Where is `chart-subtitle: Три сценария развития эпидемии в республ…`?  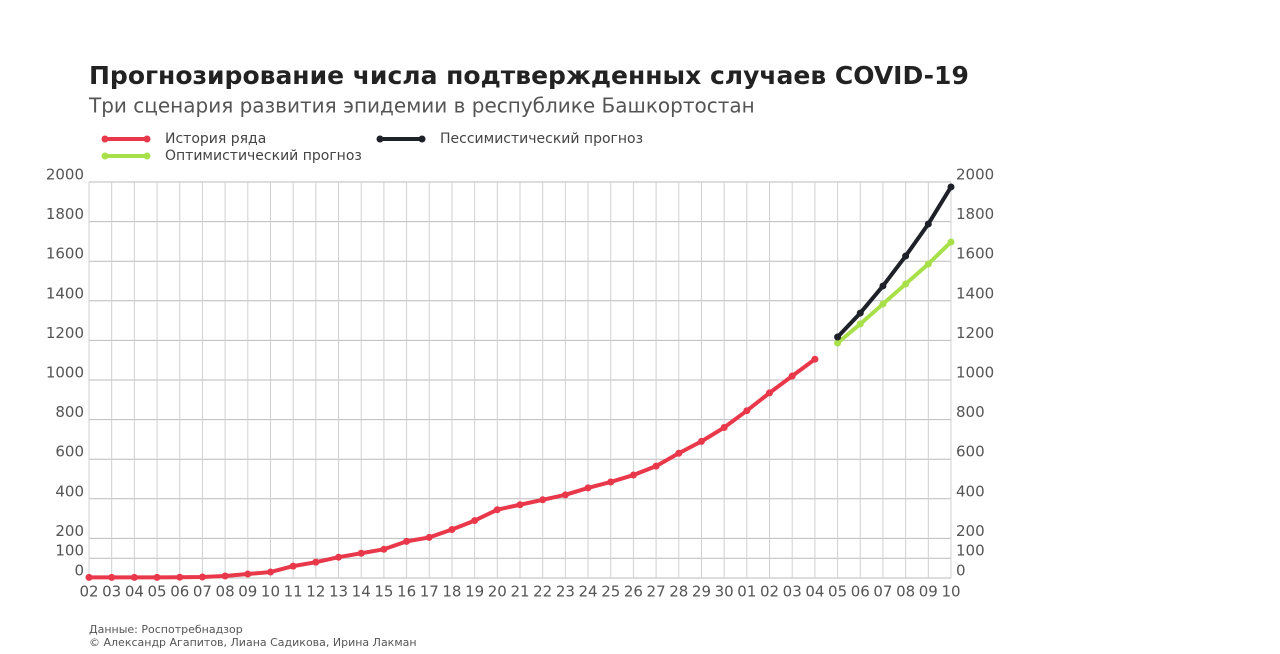
chart-subtitle: Три сценария развития эпидемии в республ… is located at coordinates (421, 106).